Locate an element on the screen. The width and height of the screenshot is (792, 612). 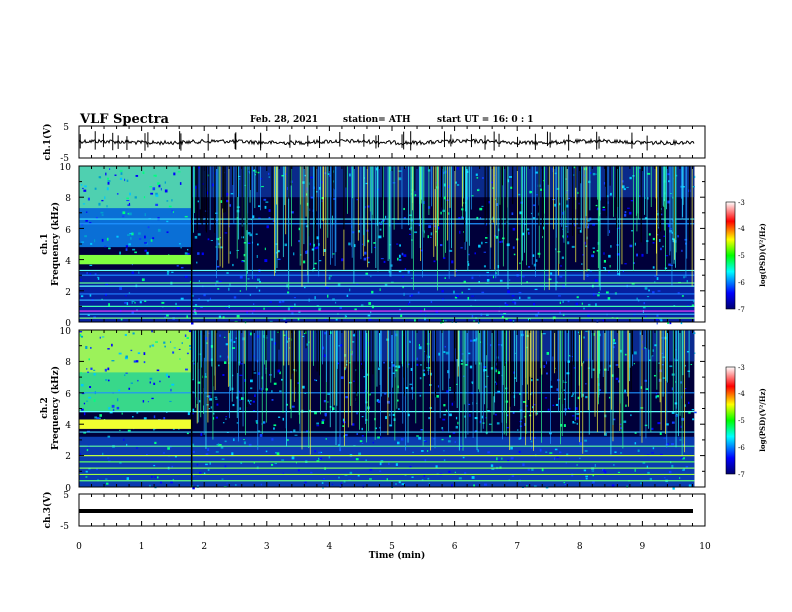
ch2-colorbar: -3 -4 -5 -6 -7 log(PSD)(V²/Hz) is located at coordinates (746, 421).